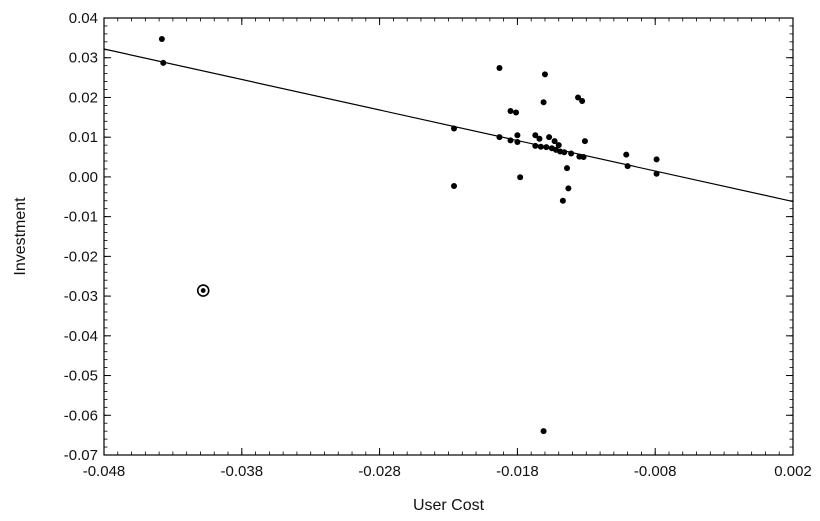 The width and height of the screenshot is (820, 521). I want to click on outlier-point-core, so click(203, 290).